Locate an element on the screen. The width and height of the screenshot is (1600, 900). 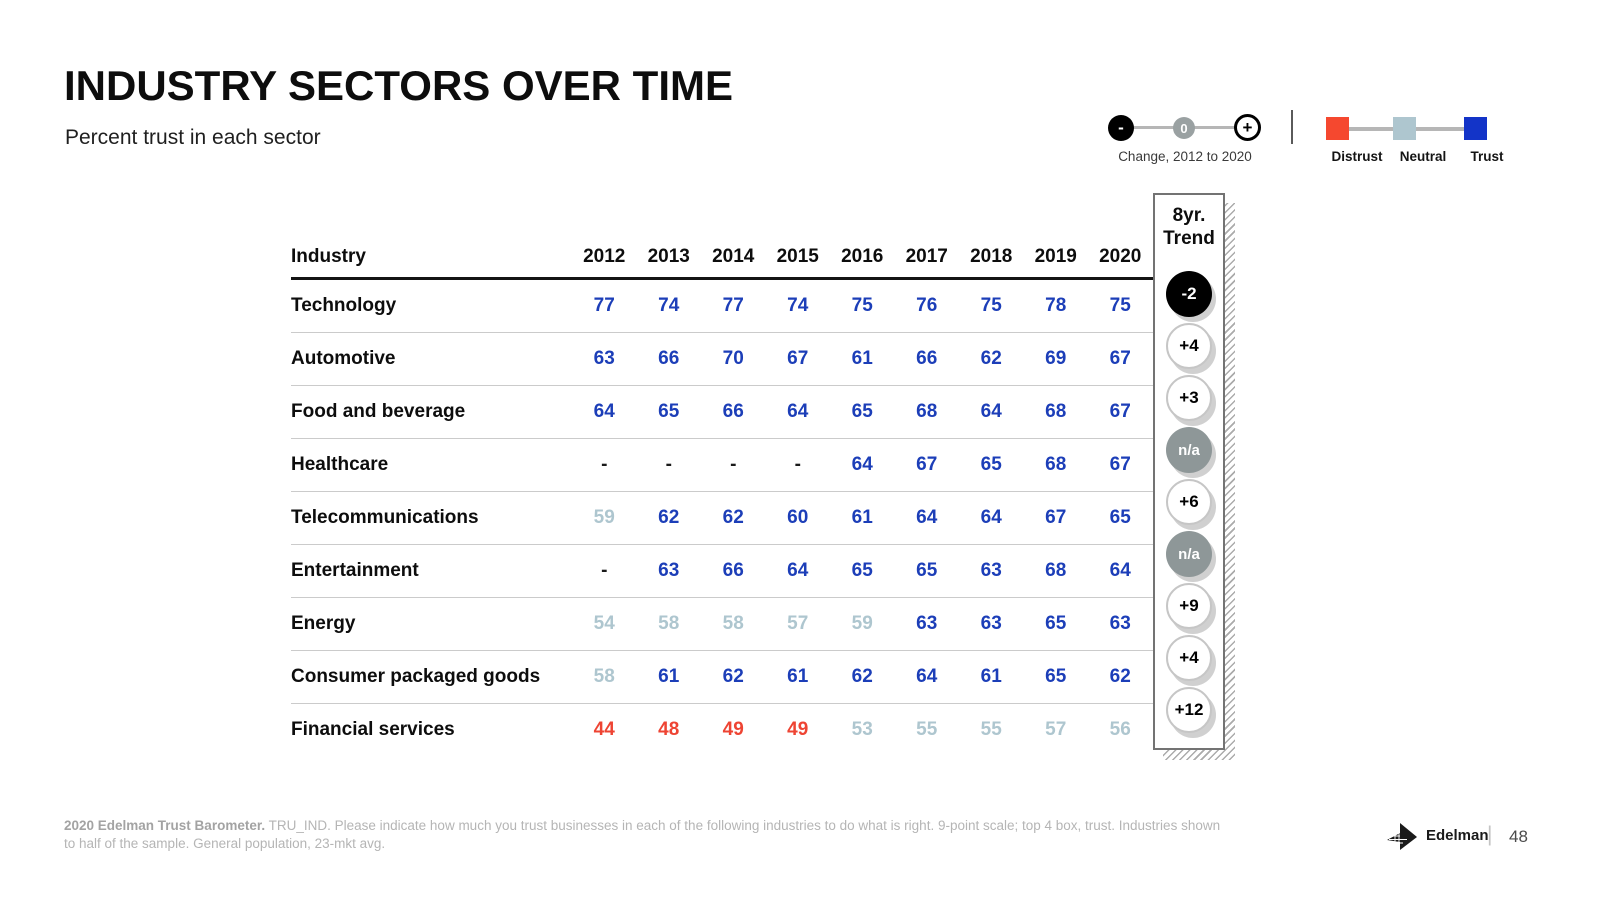
industry-header: Industry is located at coordinates (328, 256).